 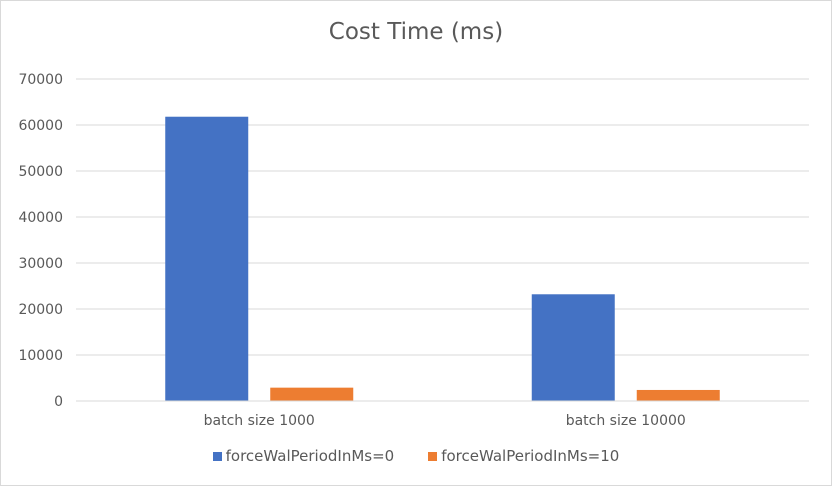 What do you see at coordinates (40, 264) in the screenshot?
I see `y-tick-label: 30000` at bounding box center [40, 264].